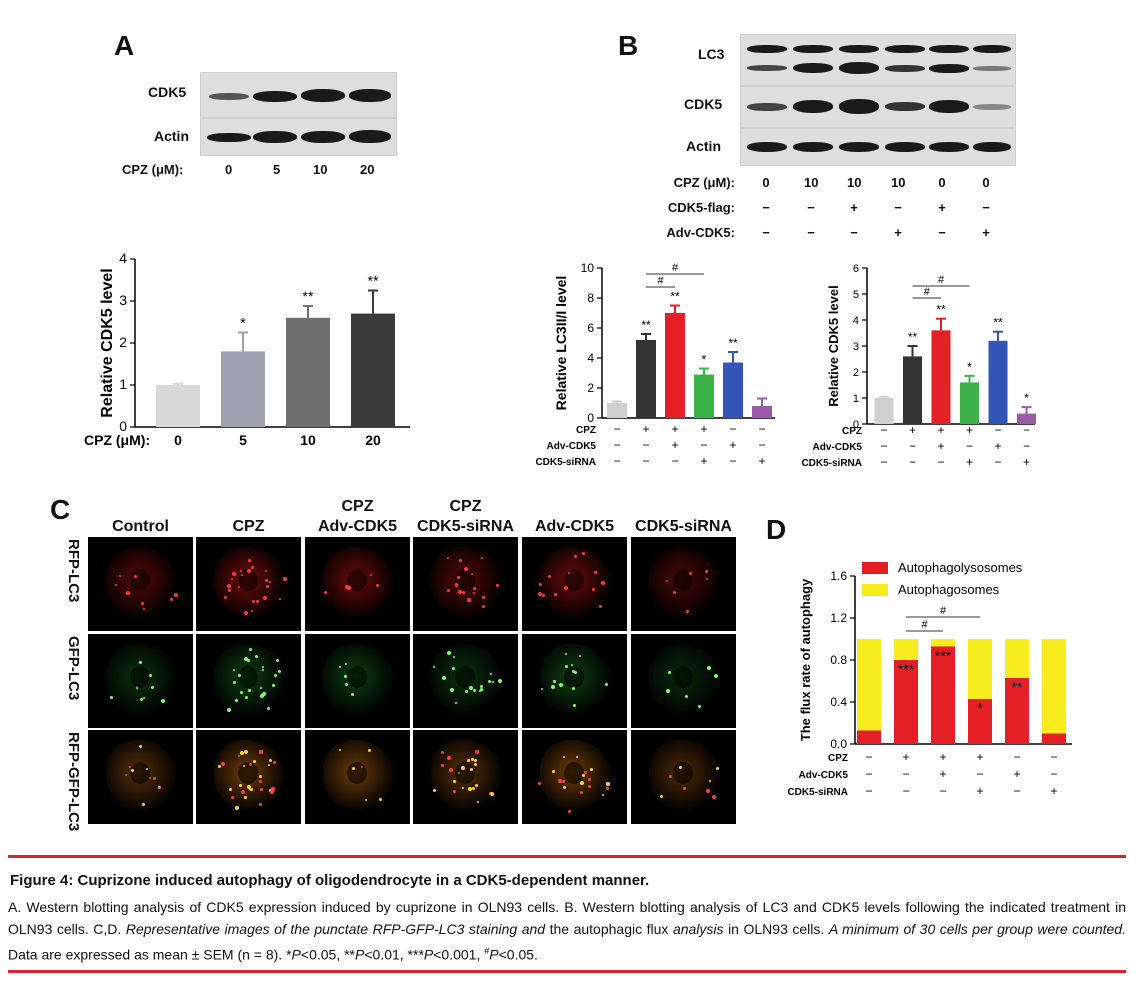 This screenshot has height=984, width=1138. Describe the element at coordinates (875, 590) in the screenshot. I see `legend-swatch` at that location.